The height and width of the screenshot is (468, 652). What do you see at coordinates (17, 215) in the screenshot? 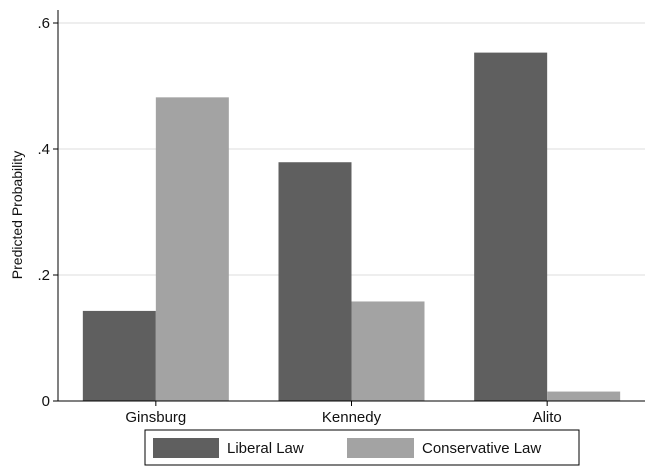
I see `y-axis-label: Predicted Probability` at bounding box center [17, 215].